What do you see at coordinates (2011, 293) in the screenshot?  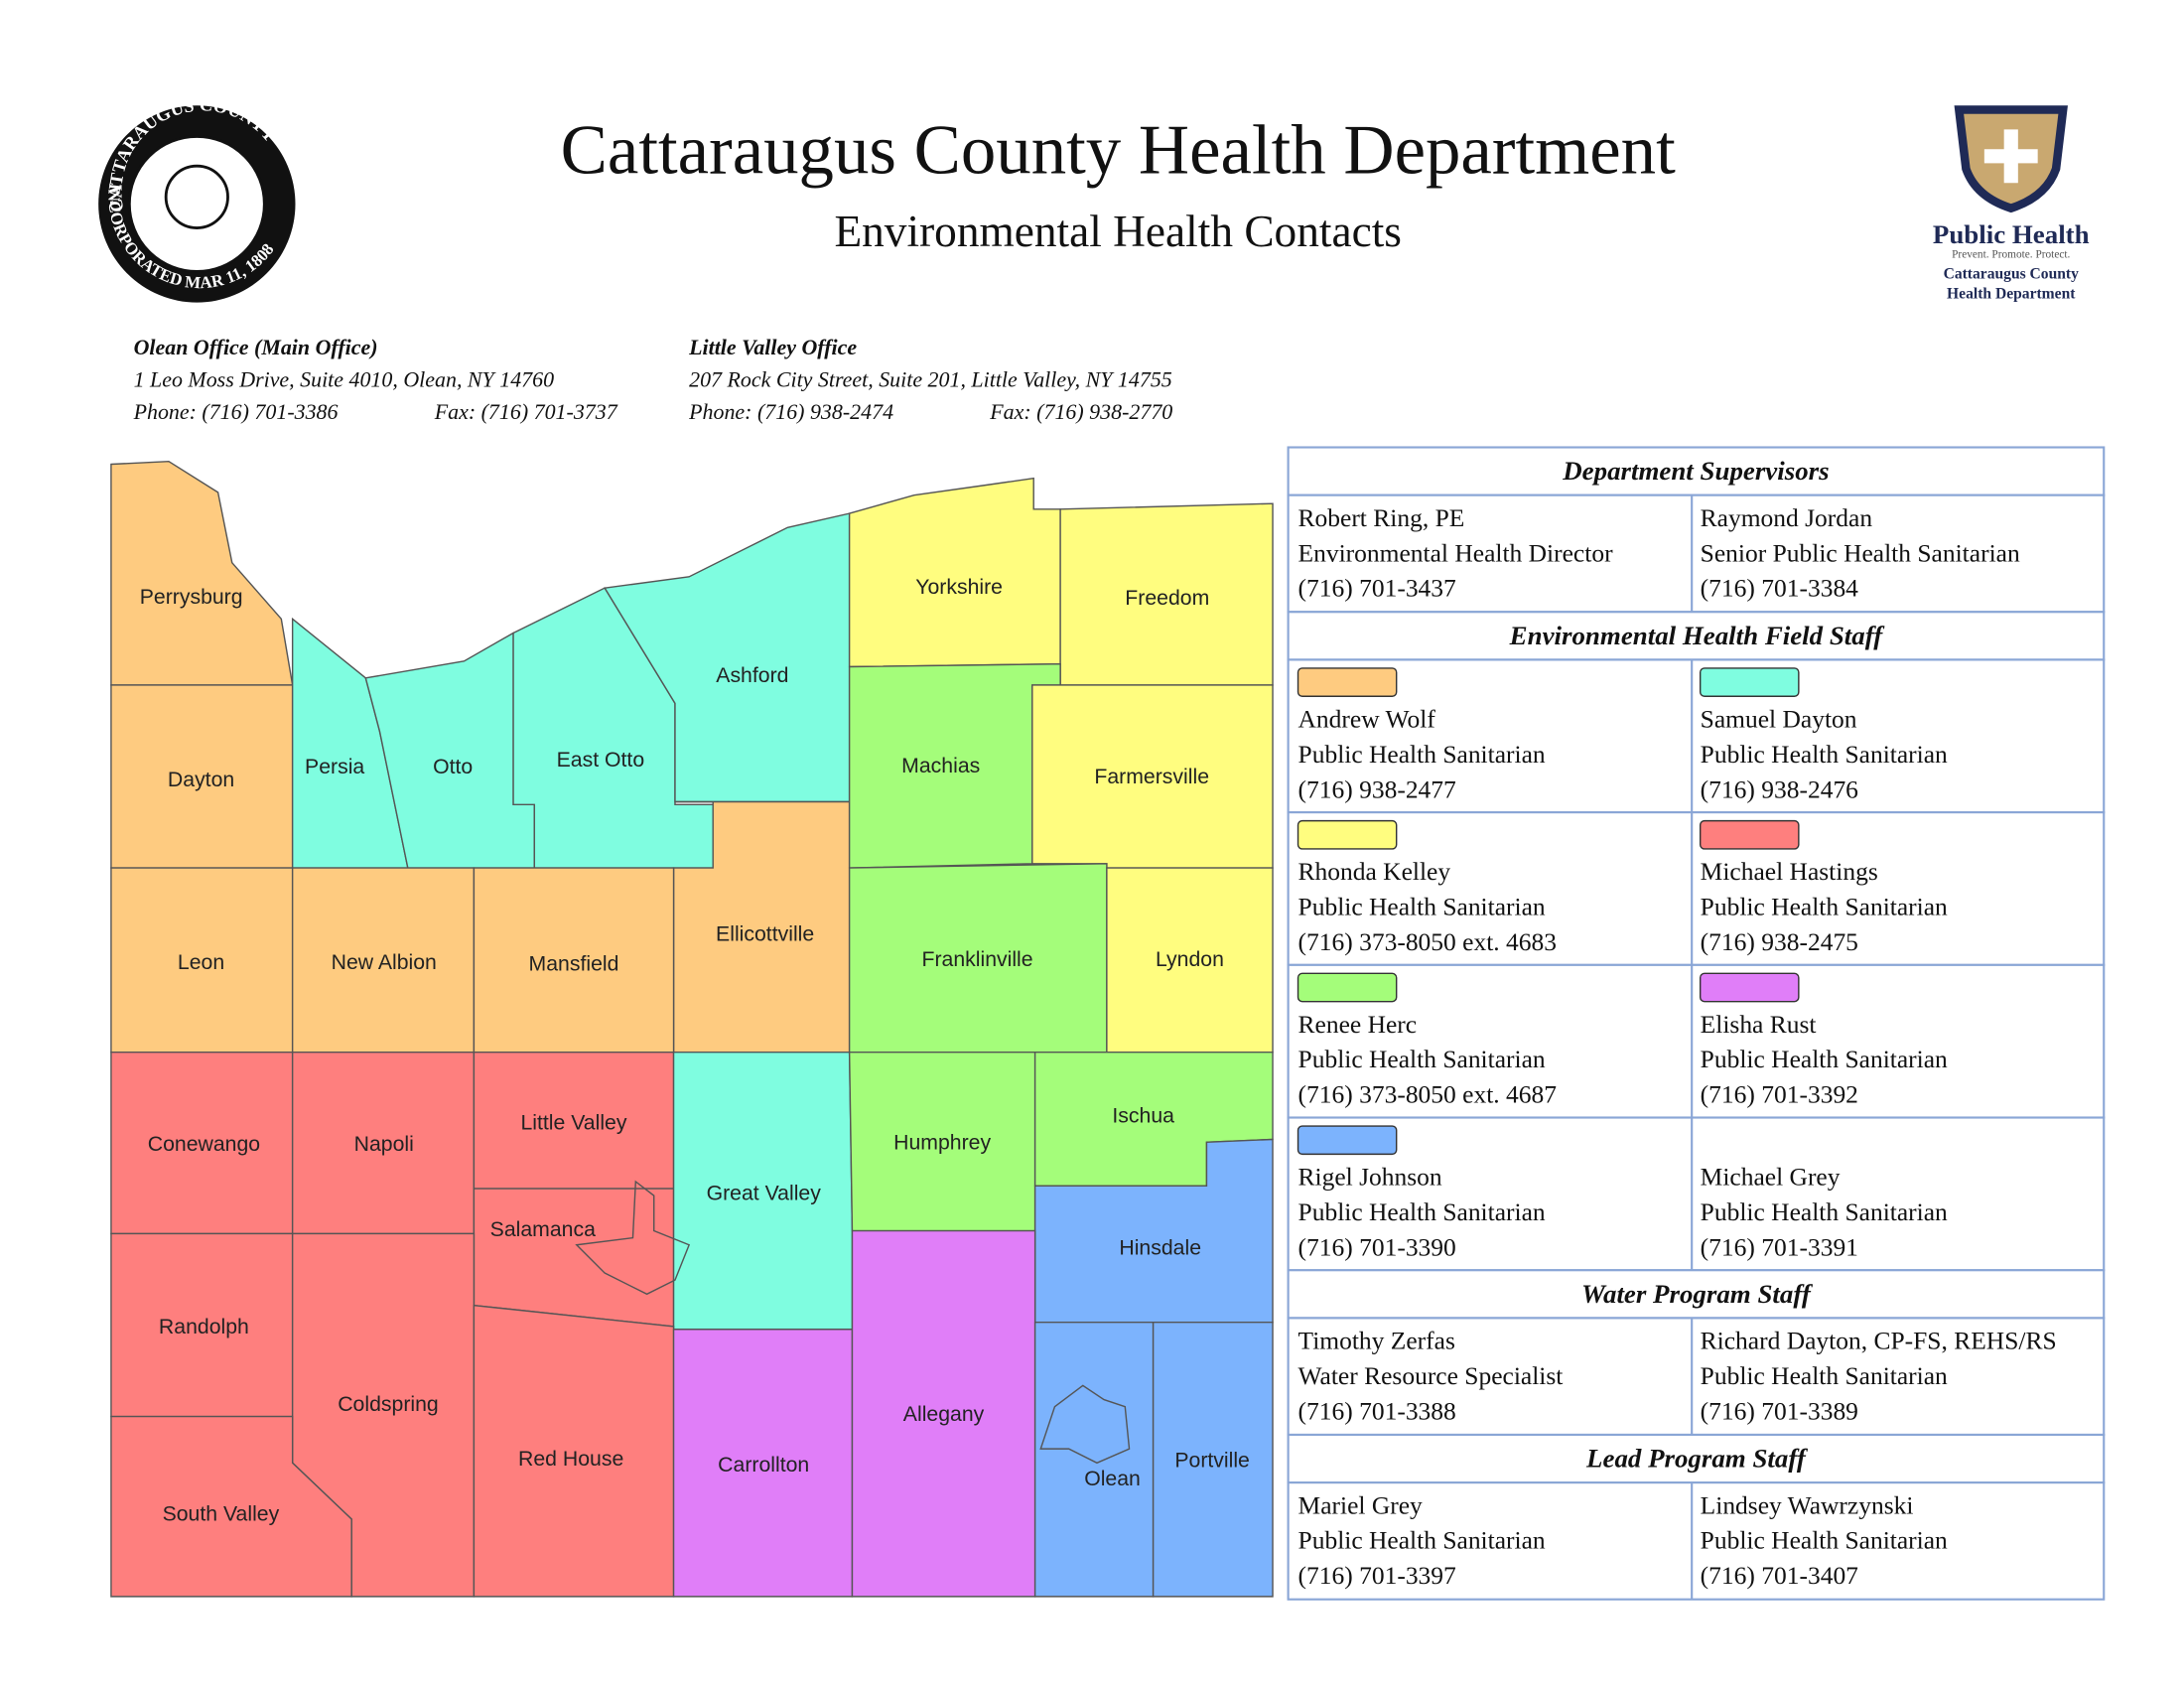 I see `logo-org: Health Department` at bounding box center [2011, 293].